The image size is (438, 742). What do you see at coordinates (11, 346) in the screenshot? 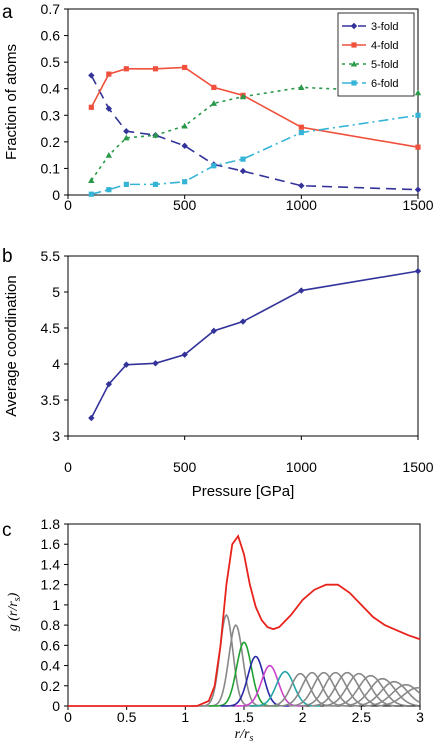
I see `y-axis-label-b: Average coordination` at bounding box center [11, 346].